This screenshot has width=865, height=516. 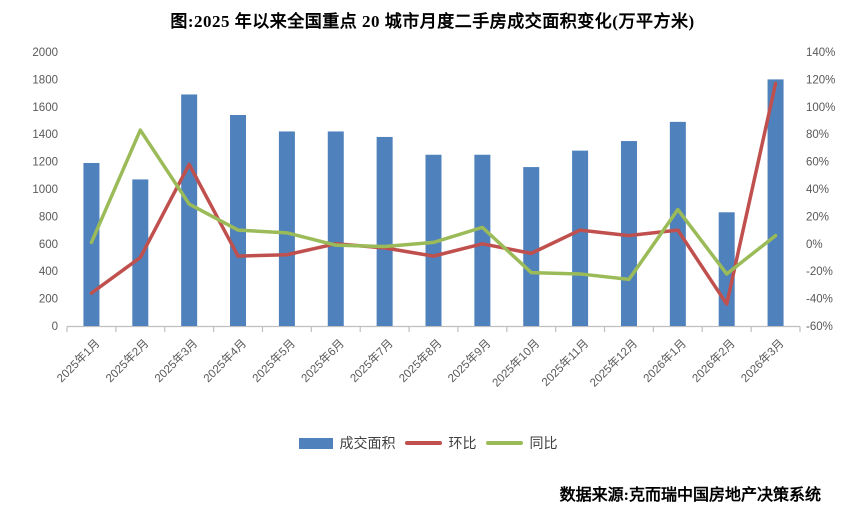 What do you see at coordinates (423, 443) in the screenshot?
I see `legend-mom-line-swatch` at bounding box center [423, 443].